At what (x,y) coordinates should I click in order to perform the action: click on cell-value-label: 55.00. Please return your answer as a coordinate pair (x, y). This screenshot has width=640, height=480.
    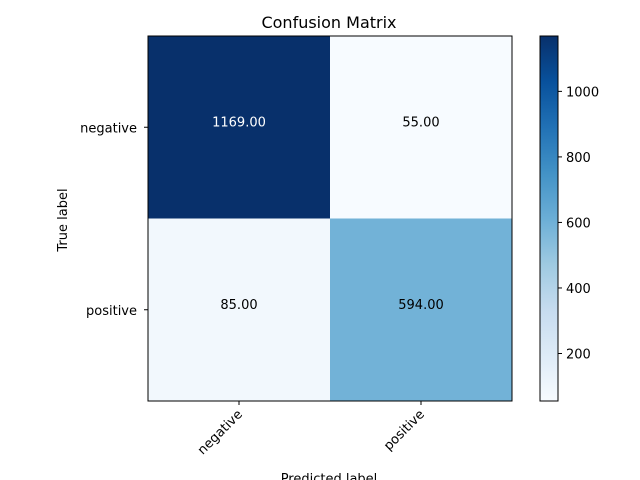
    Looking at the image, I should click on (420, 122).